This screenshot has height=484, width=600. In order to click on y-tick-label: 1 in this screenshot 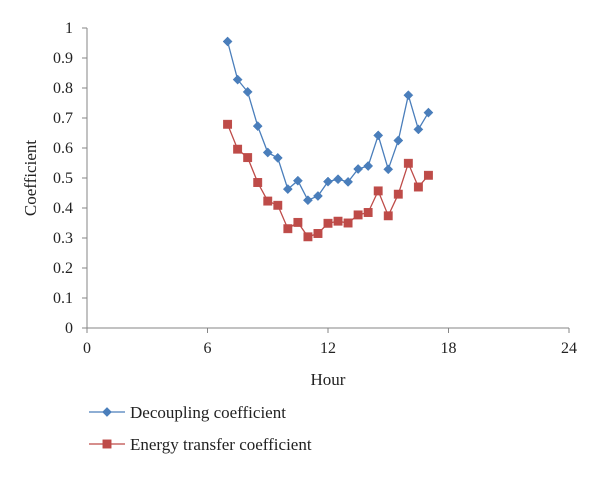, I will do `click(69, 28)`.